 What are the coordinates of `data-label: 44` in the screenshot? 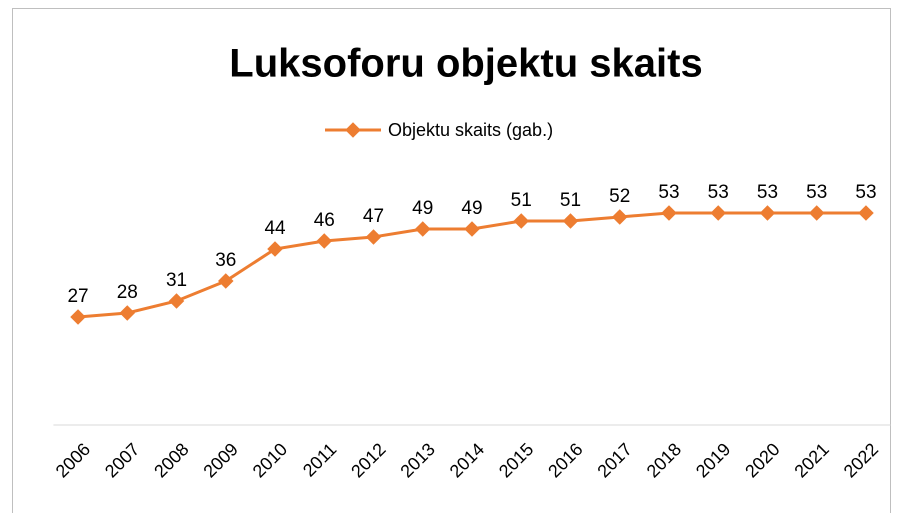 It's located at (275, 228).